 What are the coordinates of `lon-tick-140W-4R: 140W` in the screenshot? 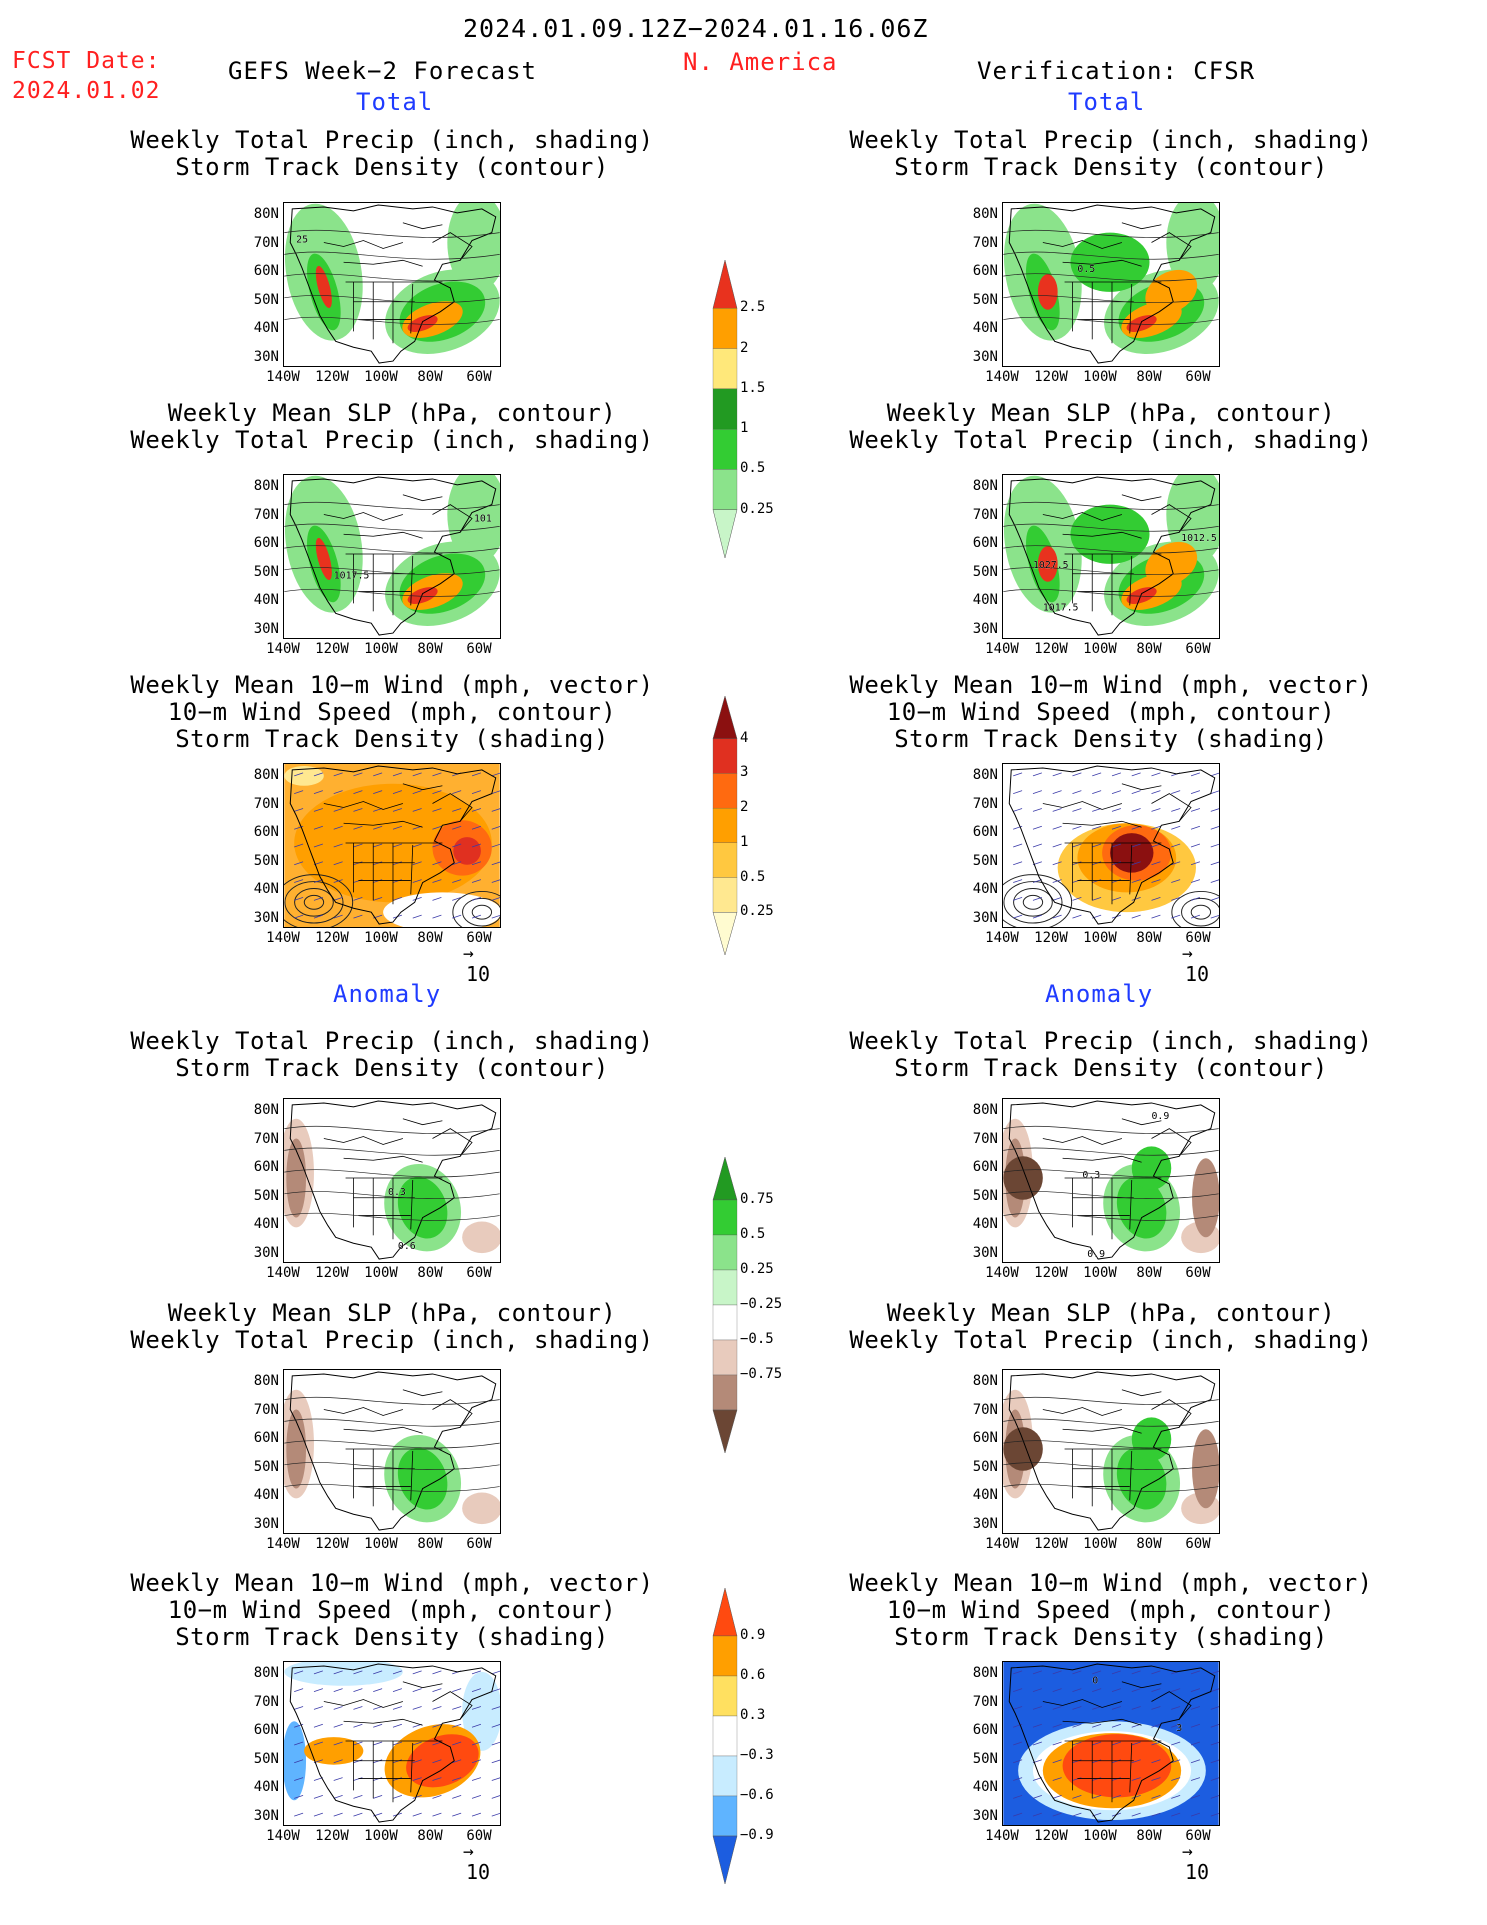 It's located at (1002, 1273).